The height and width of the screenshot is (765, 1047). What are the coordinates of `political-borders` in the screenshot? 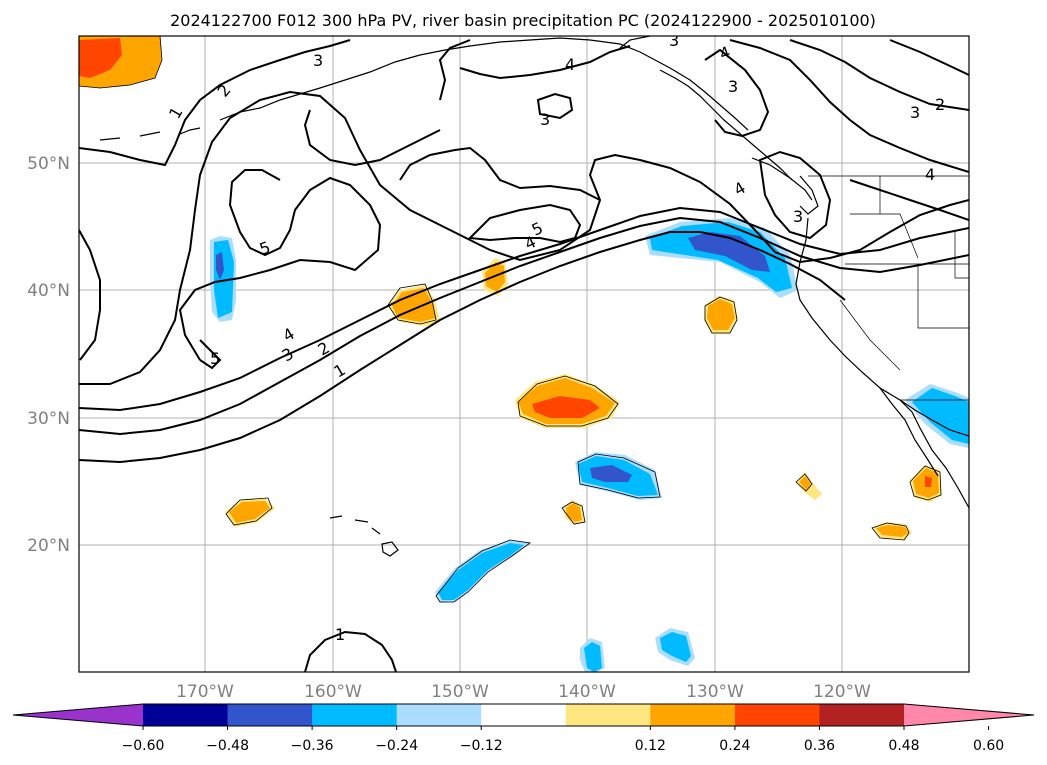 It's located at (888, 288).